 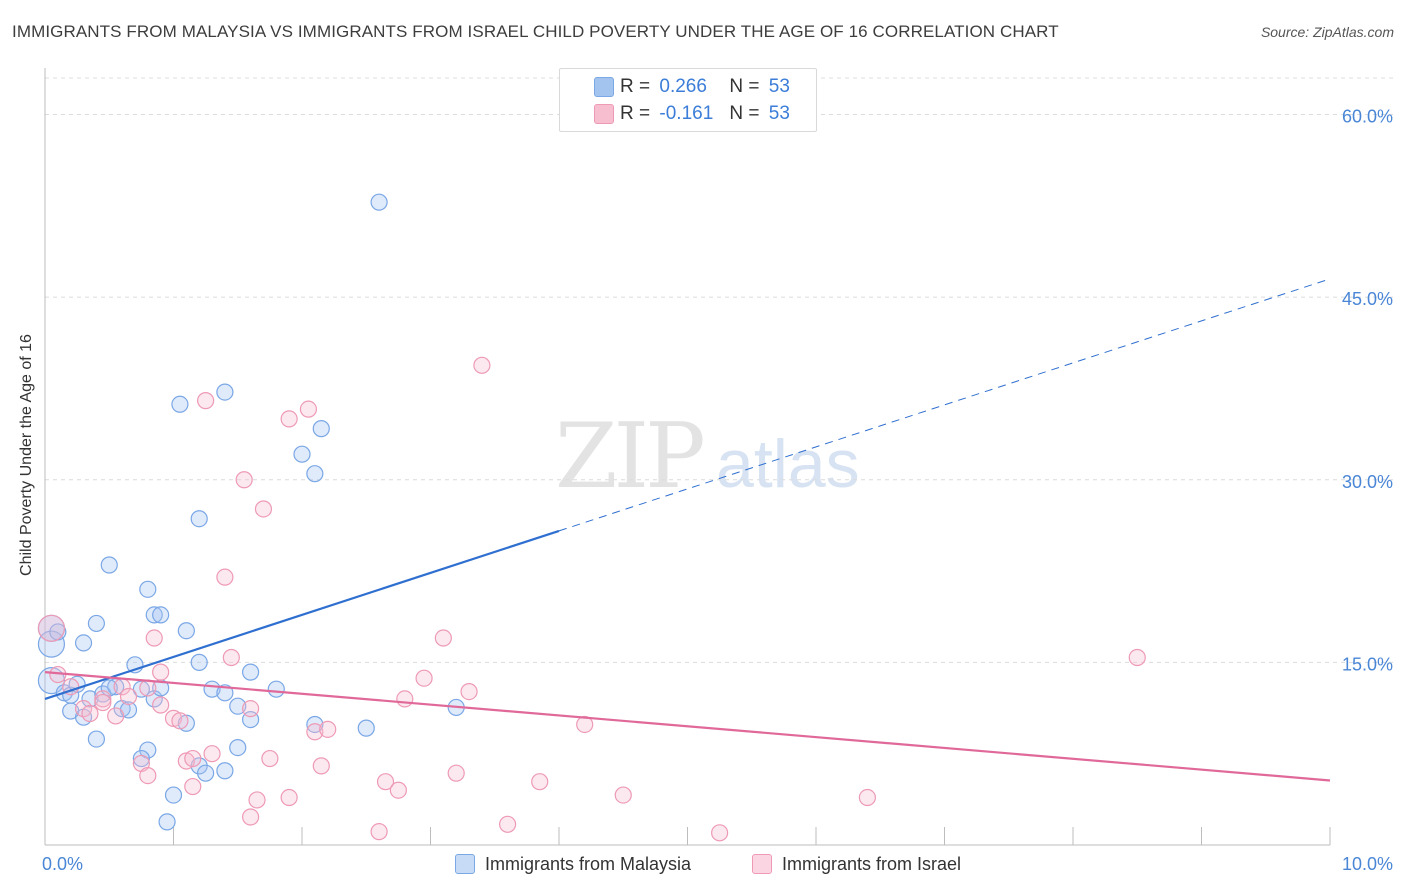 What do you see at coordinates (686, 113) in the screenshot?
I see `legend-r-value-israel: -0.161` at bounding box center [686, 113].